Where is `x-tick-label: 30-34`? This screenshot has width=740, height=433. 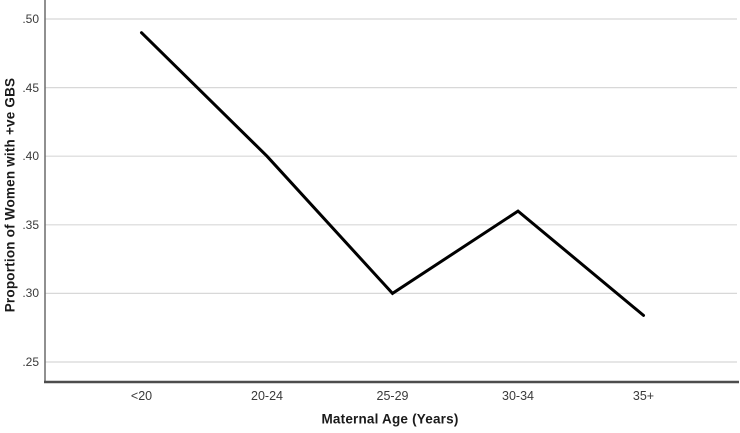
x-tick-label: 30-34 is located at coordinates (518, 396).